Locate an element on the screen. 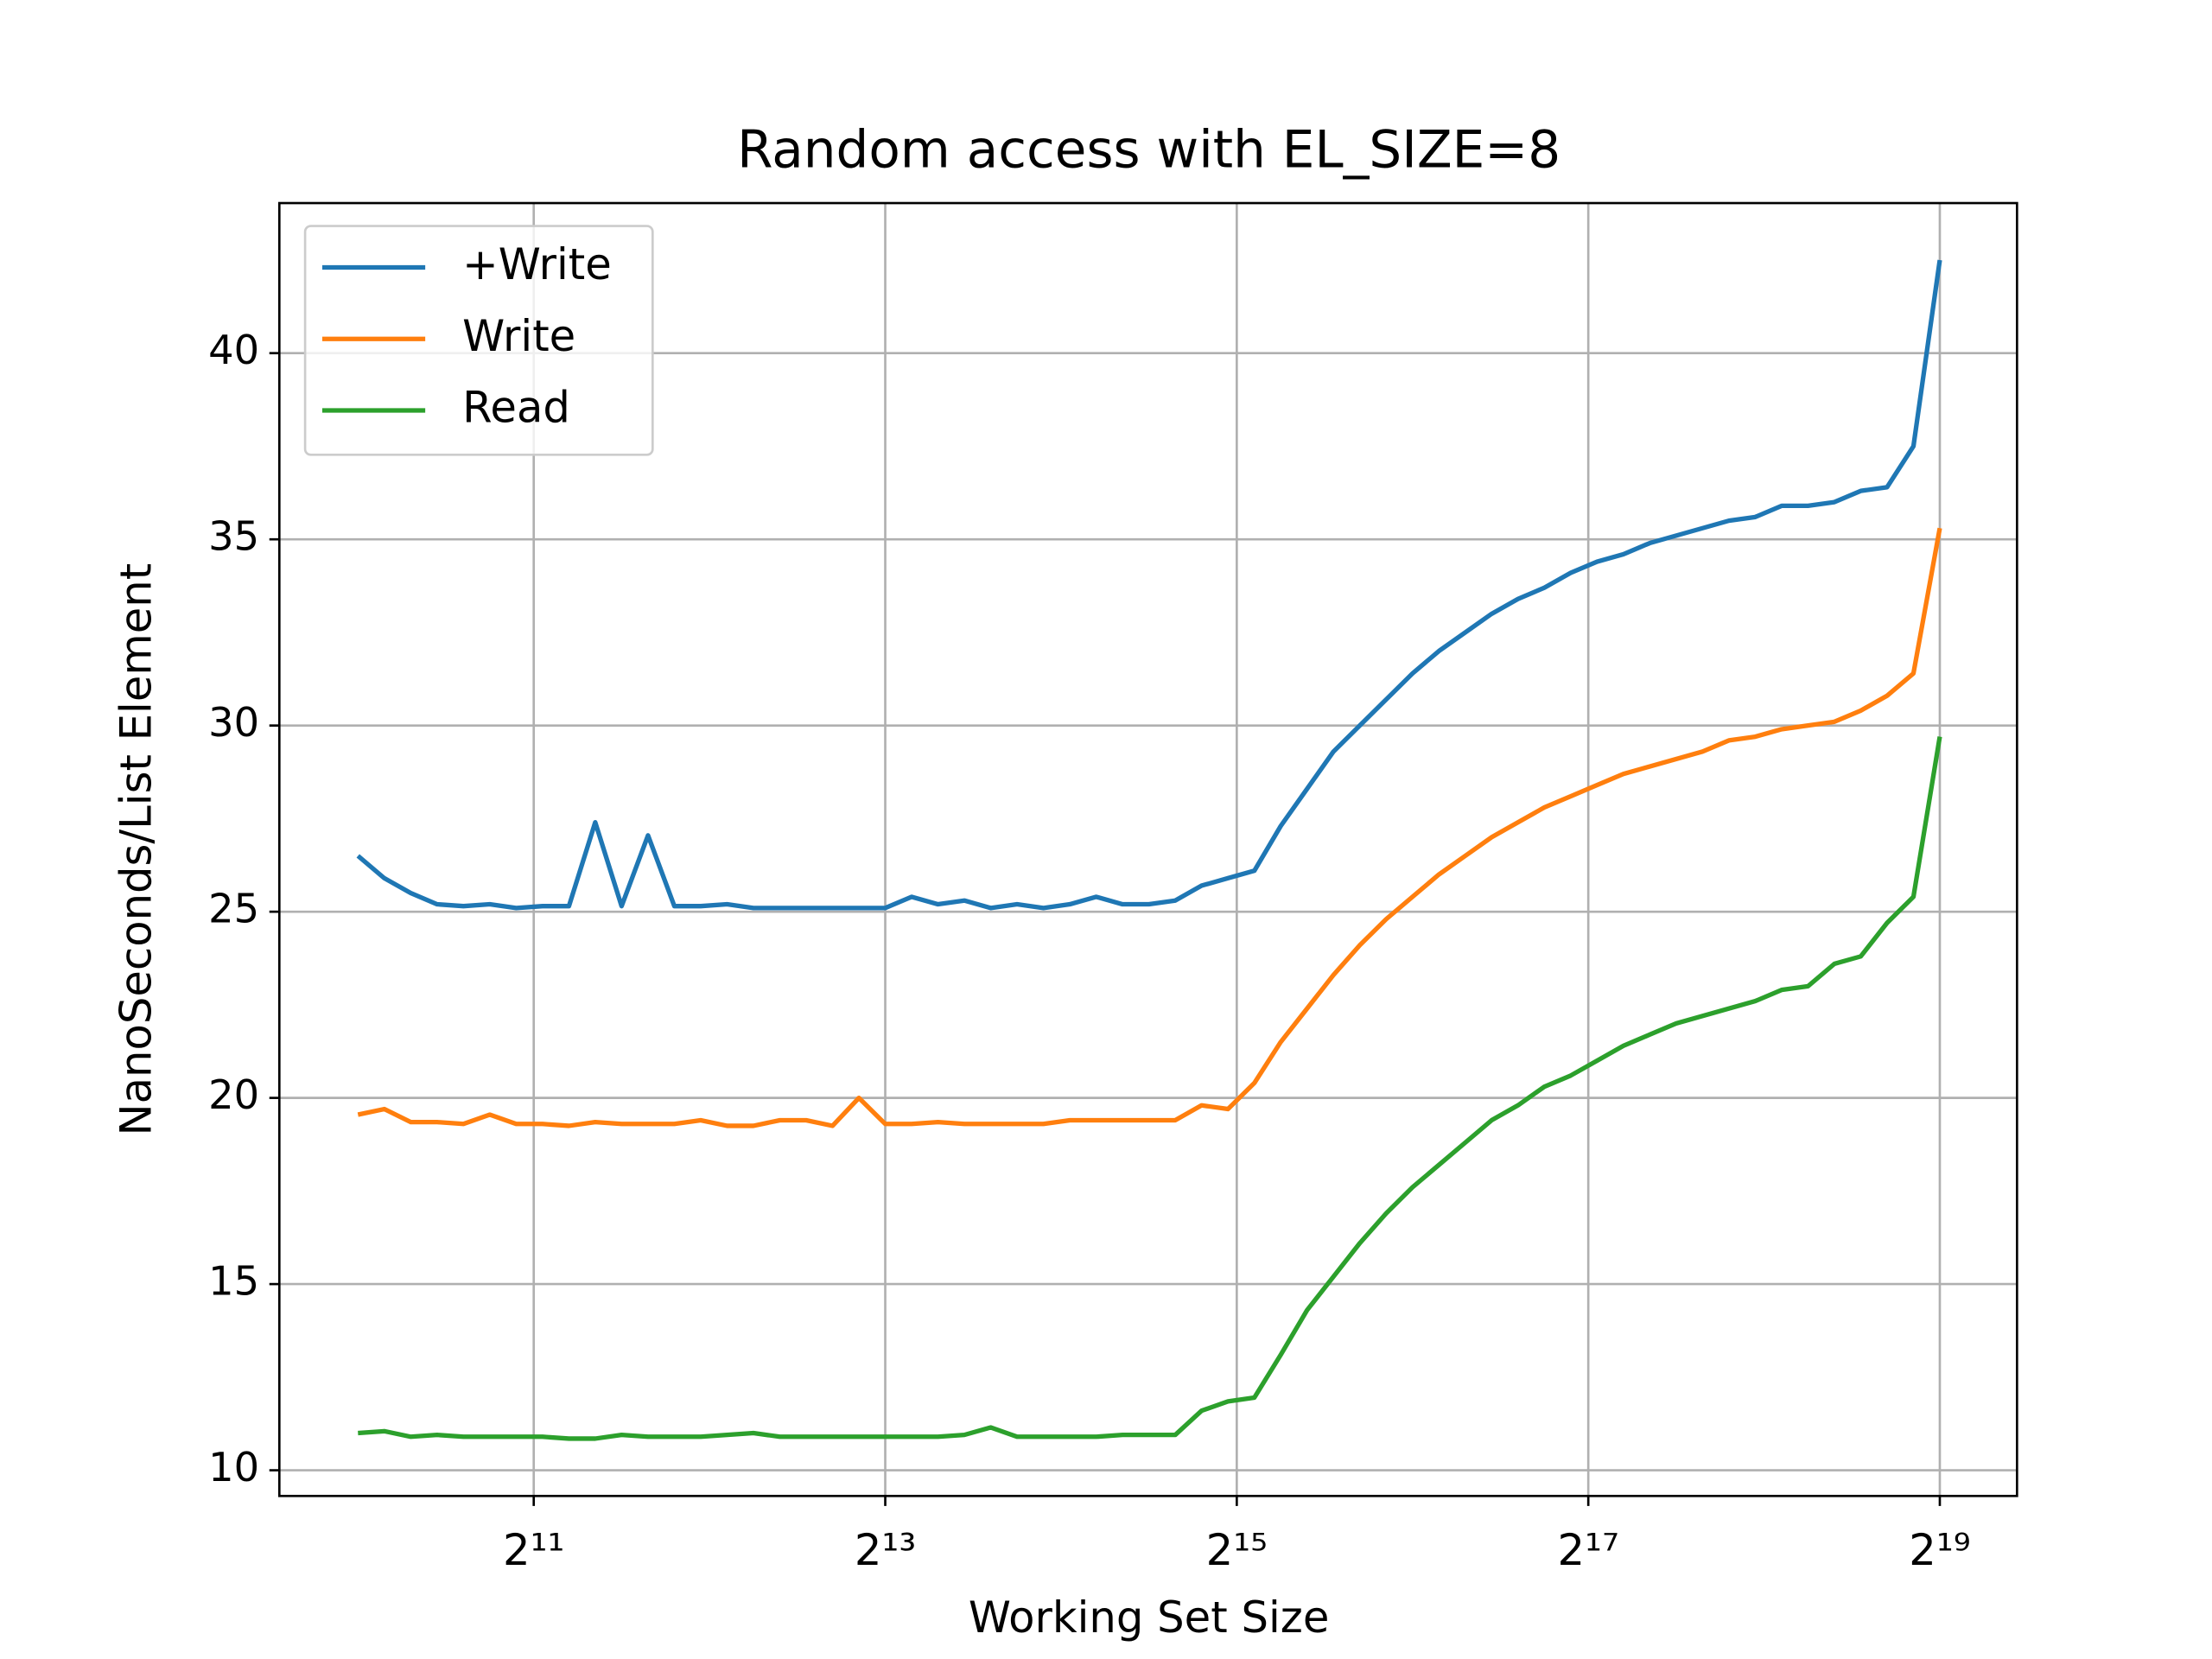  y-tick-label: 10 is located at coordinates (233, 1467).